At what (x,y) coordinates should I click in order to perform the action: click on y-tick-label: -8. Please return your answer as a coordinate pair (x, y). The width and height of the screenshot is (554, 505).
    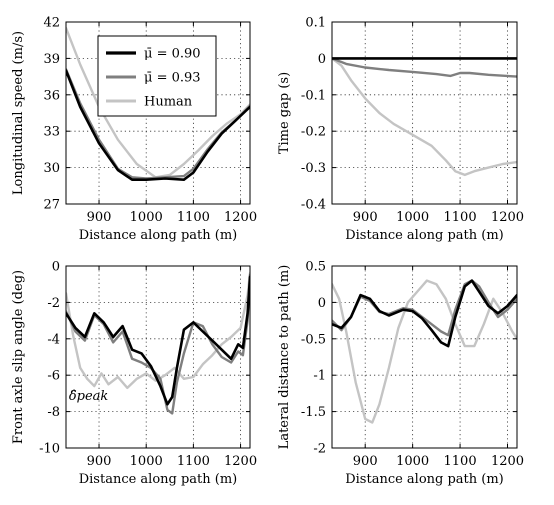
    Looking at the image, I should click on (53, 412).